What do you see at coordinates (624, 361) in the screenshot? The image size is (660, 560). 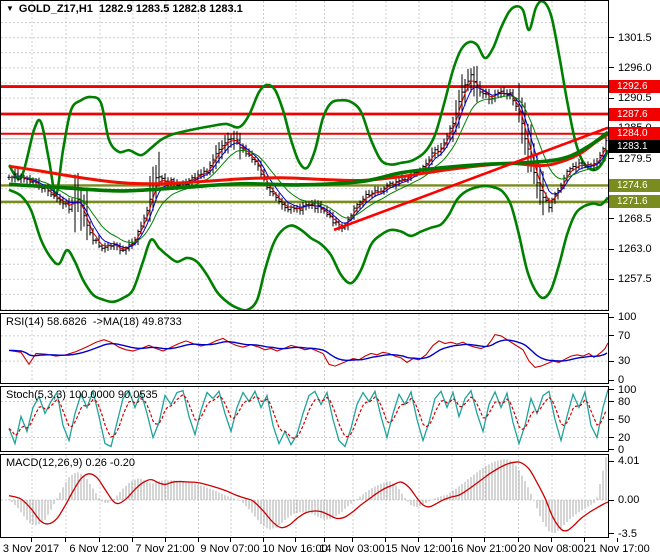 I see `rsi-tick: 30` at bounding box center [624, 361].